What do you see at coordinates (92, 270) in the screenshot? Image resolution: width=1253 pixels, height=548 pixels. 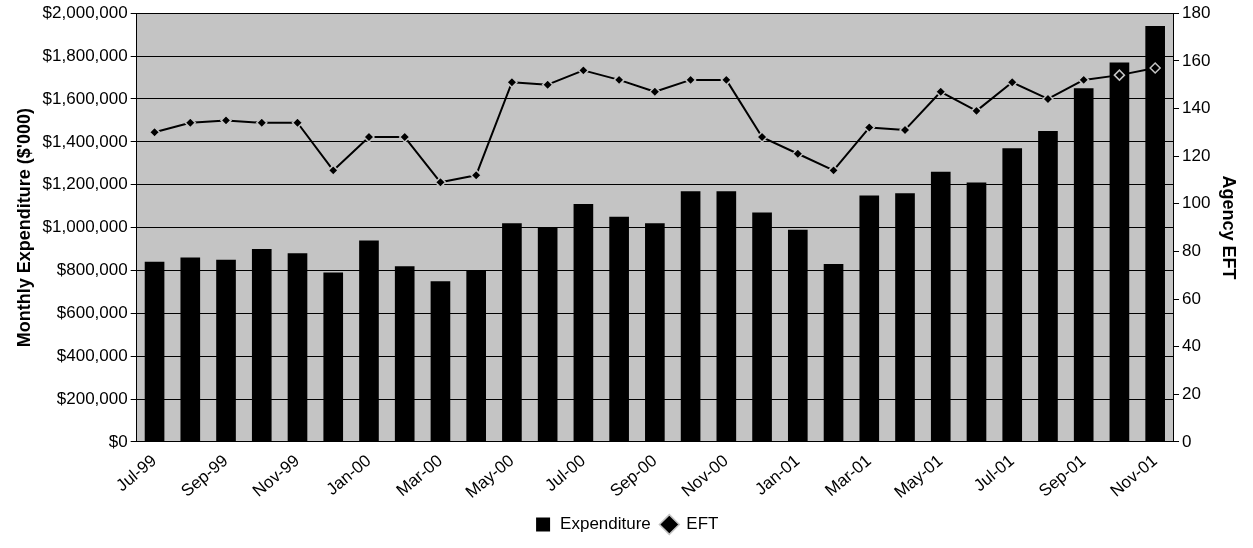 I see `y-tick-label: $800,000` at bounding box center [92, 270].